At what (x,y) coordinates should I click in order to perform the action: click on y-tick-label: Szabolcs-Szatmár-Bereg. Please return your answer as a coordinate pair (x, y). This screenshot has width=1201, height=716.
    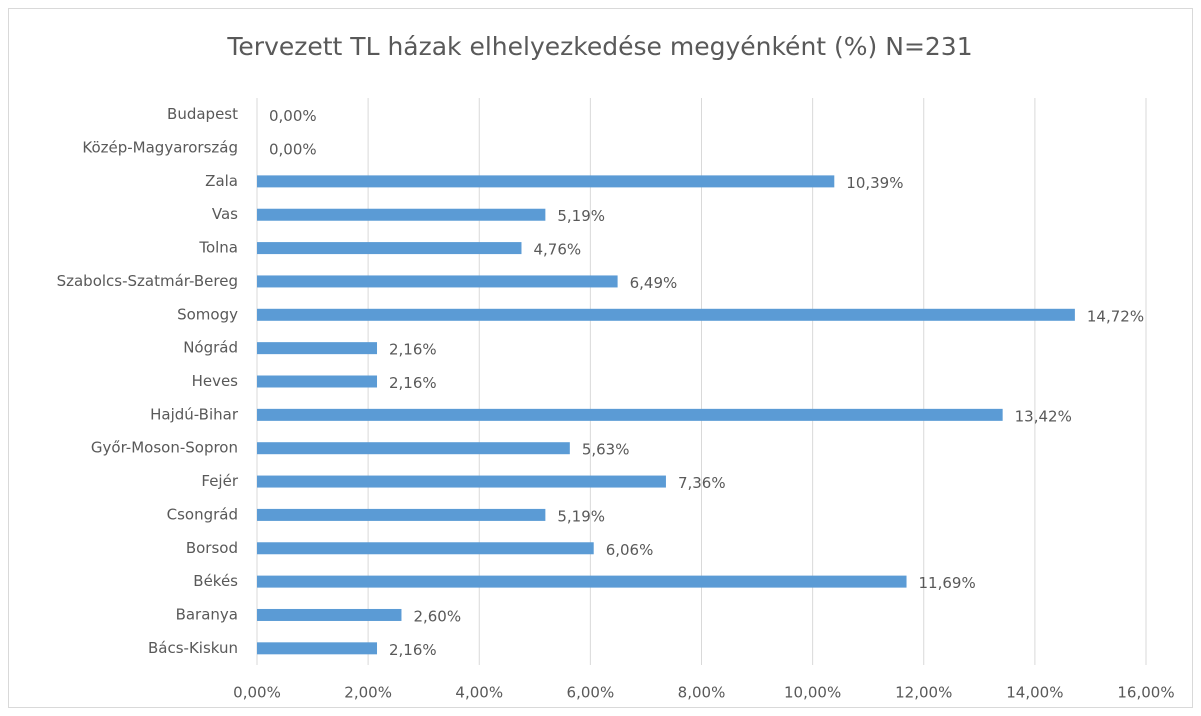
    Looking at the image, I should click on (147, 281).